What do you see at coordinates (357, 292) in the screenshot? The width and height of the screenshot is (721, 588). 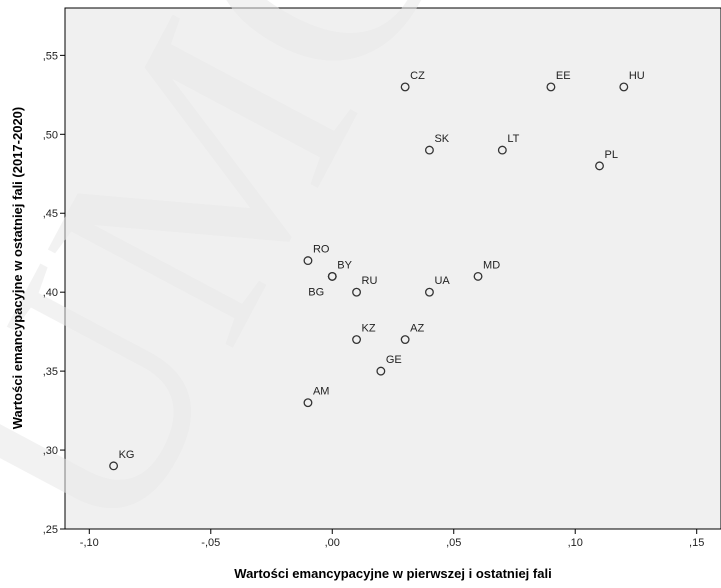 I see `data-point-ru` at bounding box center [357, 292].